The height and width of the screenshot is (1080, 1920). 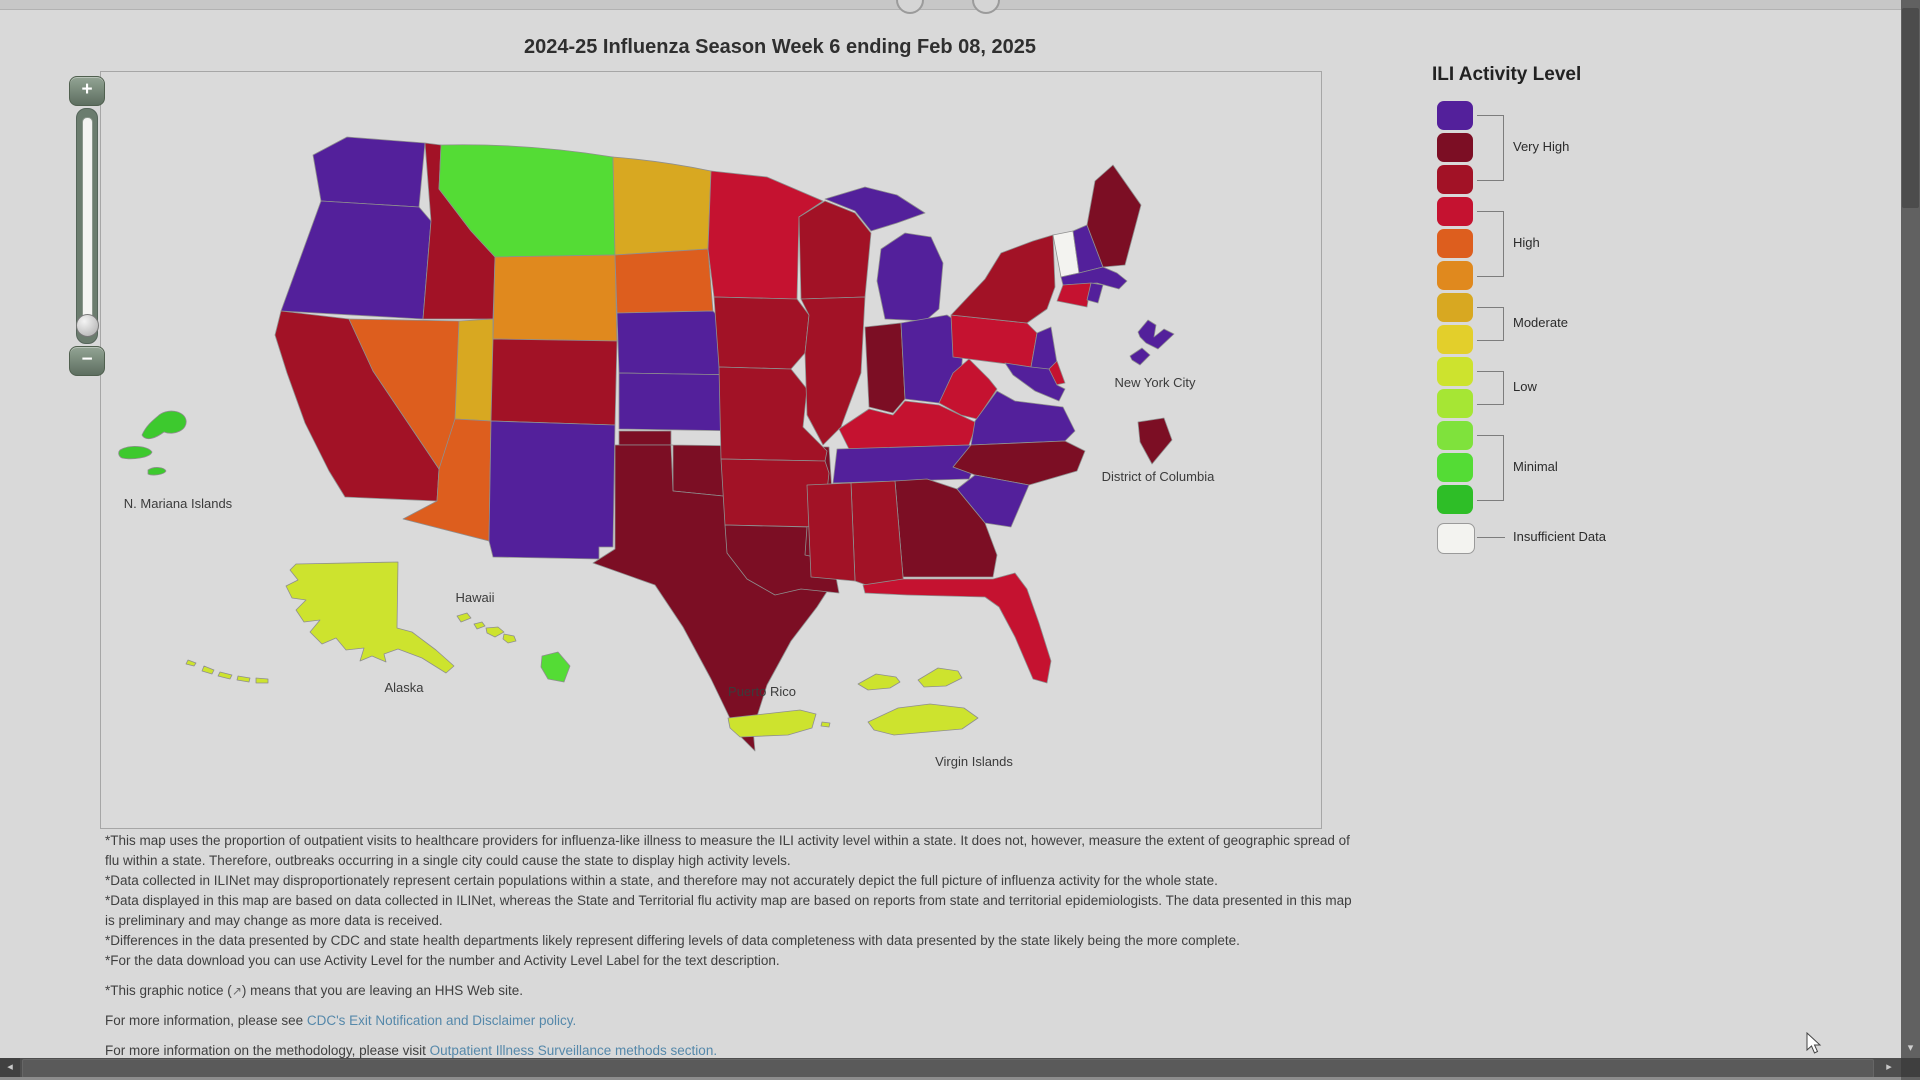 I want to click on state-hawaii-big-island, so click(x=555, y=667).